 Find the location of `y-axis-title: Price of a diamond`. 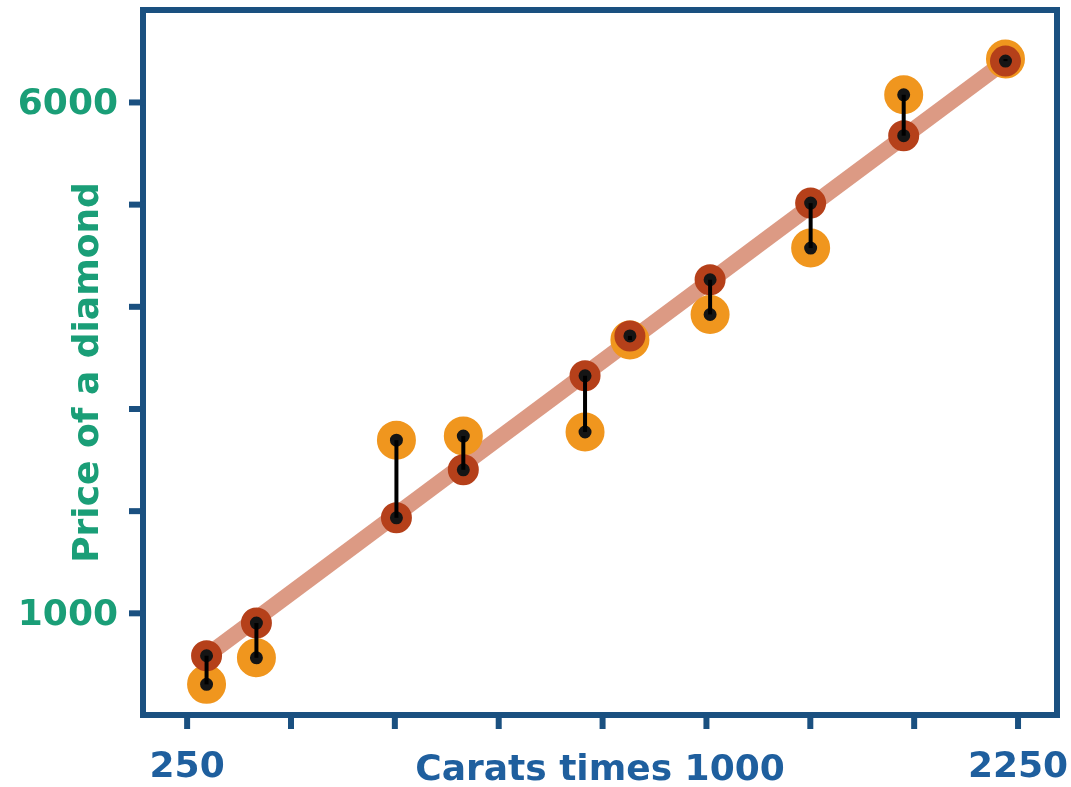

y-axis-title: Price of a diamond is located at coordinates (85, 372).